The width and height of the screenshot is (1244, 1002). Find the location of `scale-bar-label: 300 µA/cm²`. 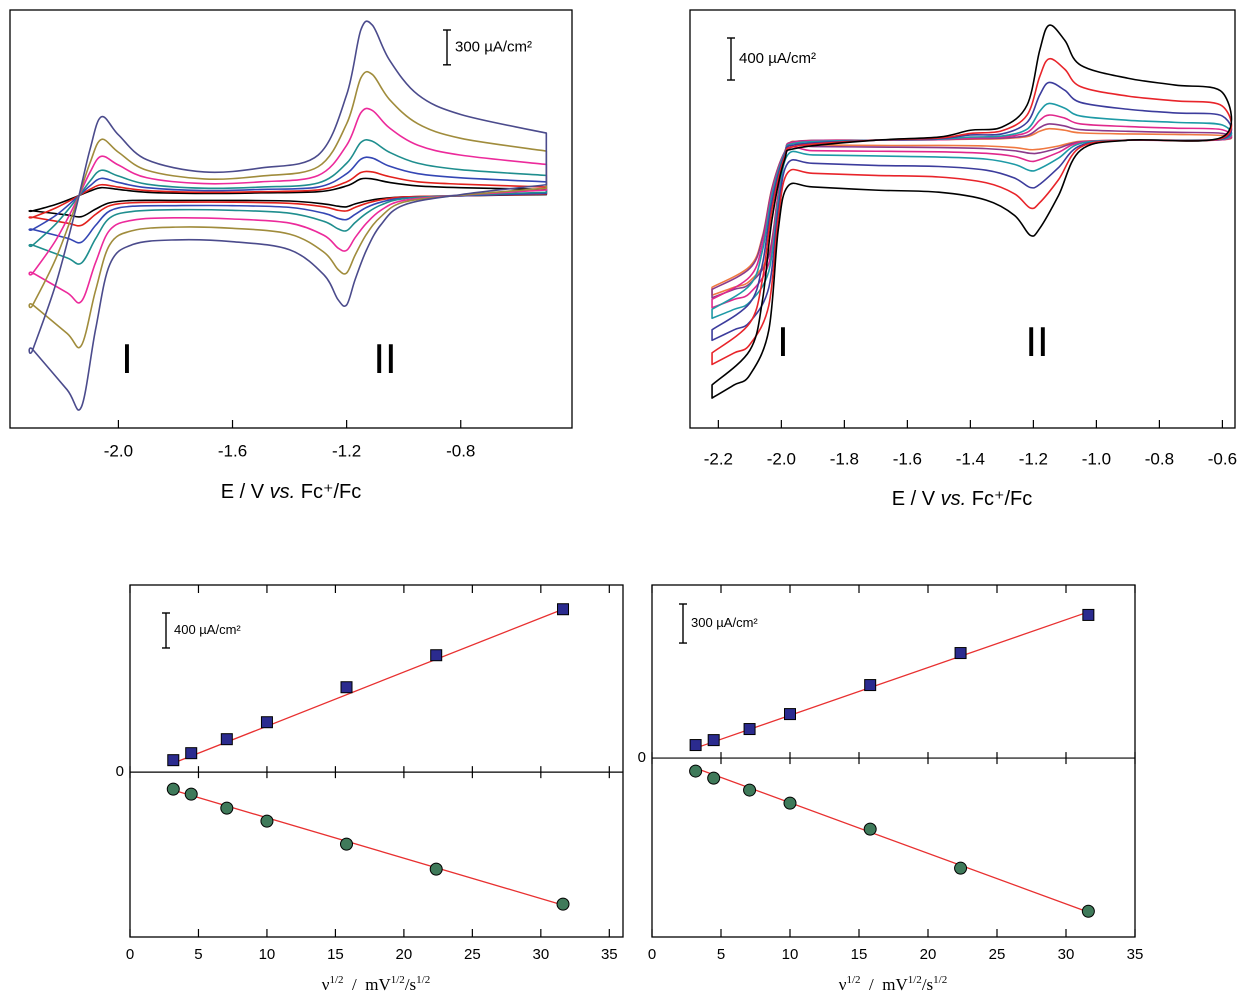

scale-bar-label: 300 µA/cm² is located at coordinates (724, 622).